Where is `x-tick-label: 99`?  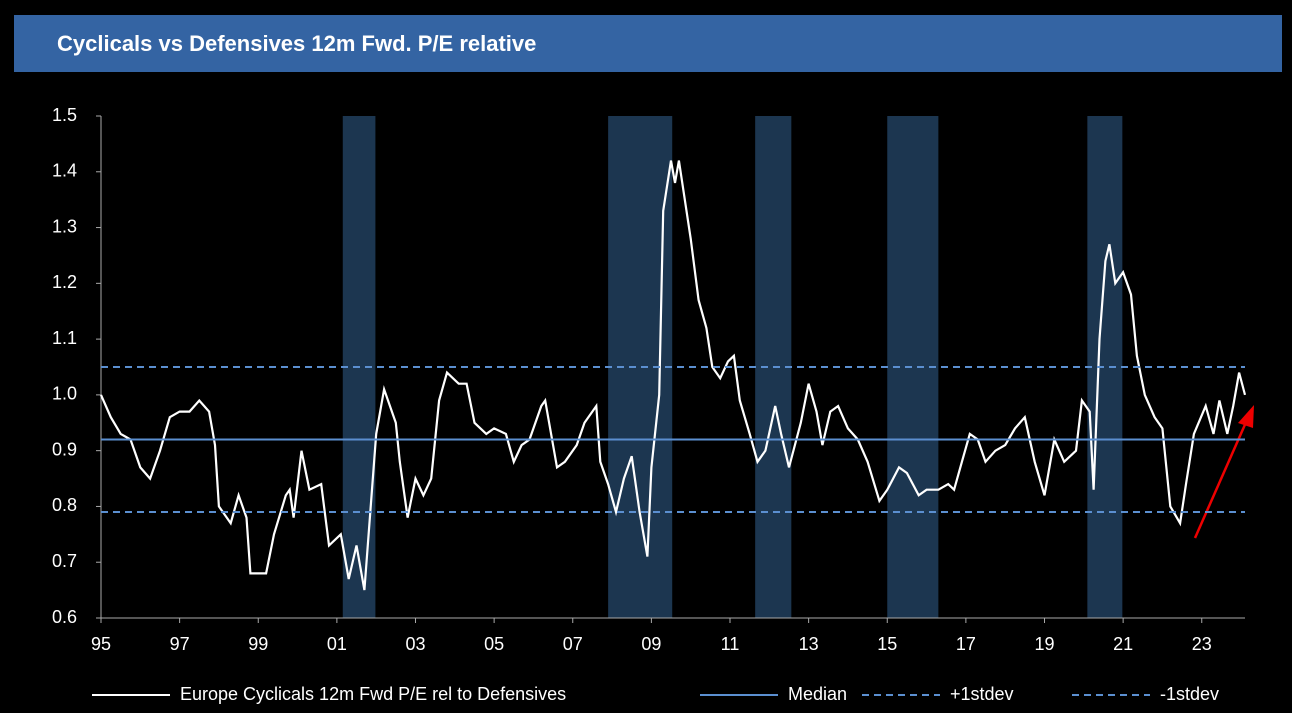
x-tick-label: 99 is located at coordinates (258, 644).